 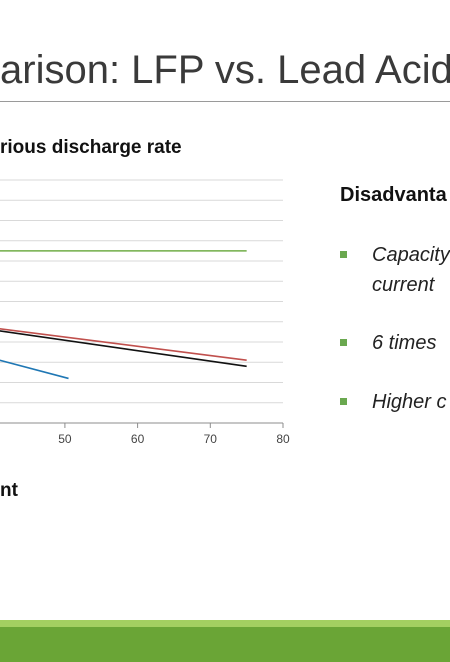 What do you see at coordinates (225, 644) in the screenshot?
I see `footer-bar` at bounding box center [225, 644].